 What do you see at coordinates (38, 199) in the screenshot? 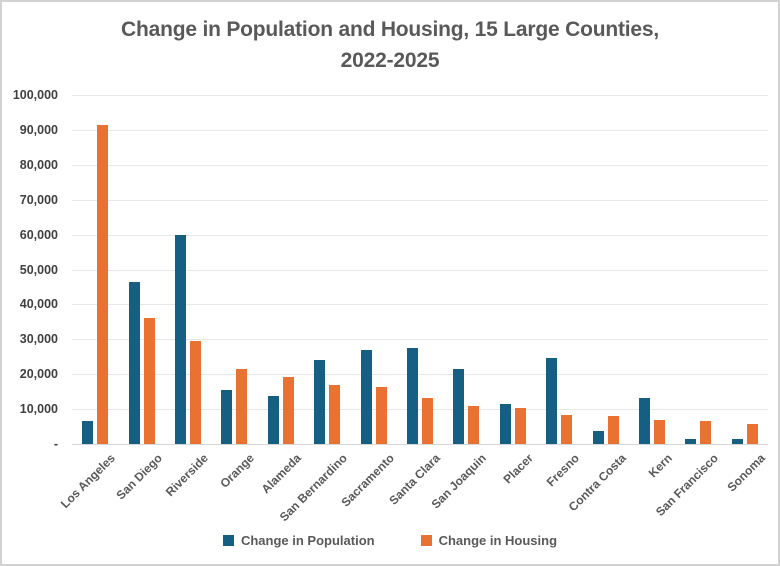
I see `y-axis-label: 70,000` at bounding box center [38, 199].